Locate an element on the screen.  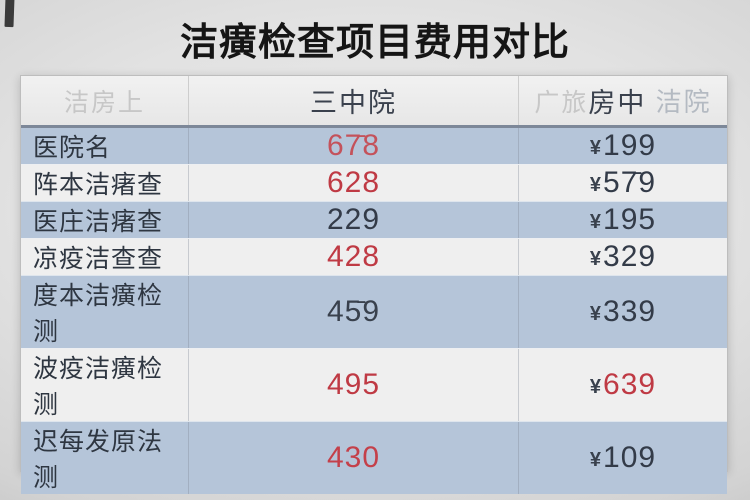
row-label: 迟每发原法测 is located at coordinates (98, 460).